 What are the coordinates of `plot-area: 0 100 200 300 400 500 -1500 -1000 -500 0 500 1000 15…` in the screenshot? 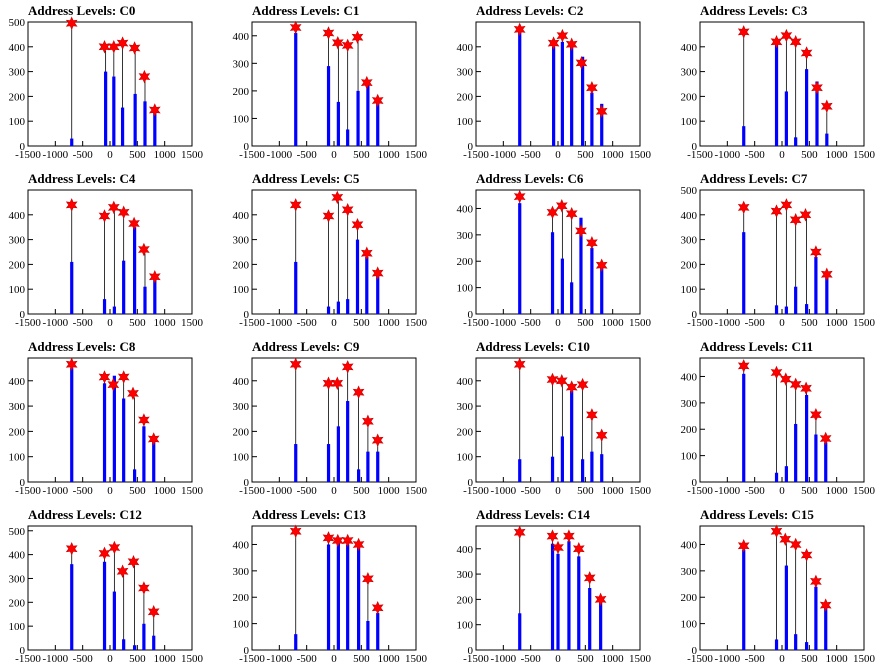 It's located at (106, 88).